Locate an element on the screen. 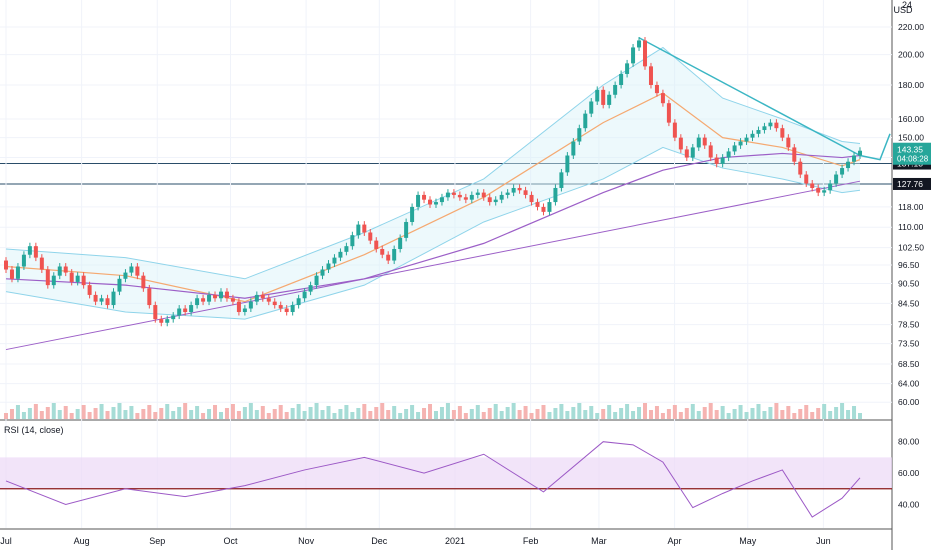  time-tick-label: Jun is located at coordinates (823, 541).